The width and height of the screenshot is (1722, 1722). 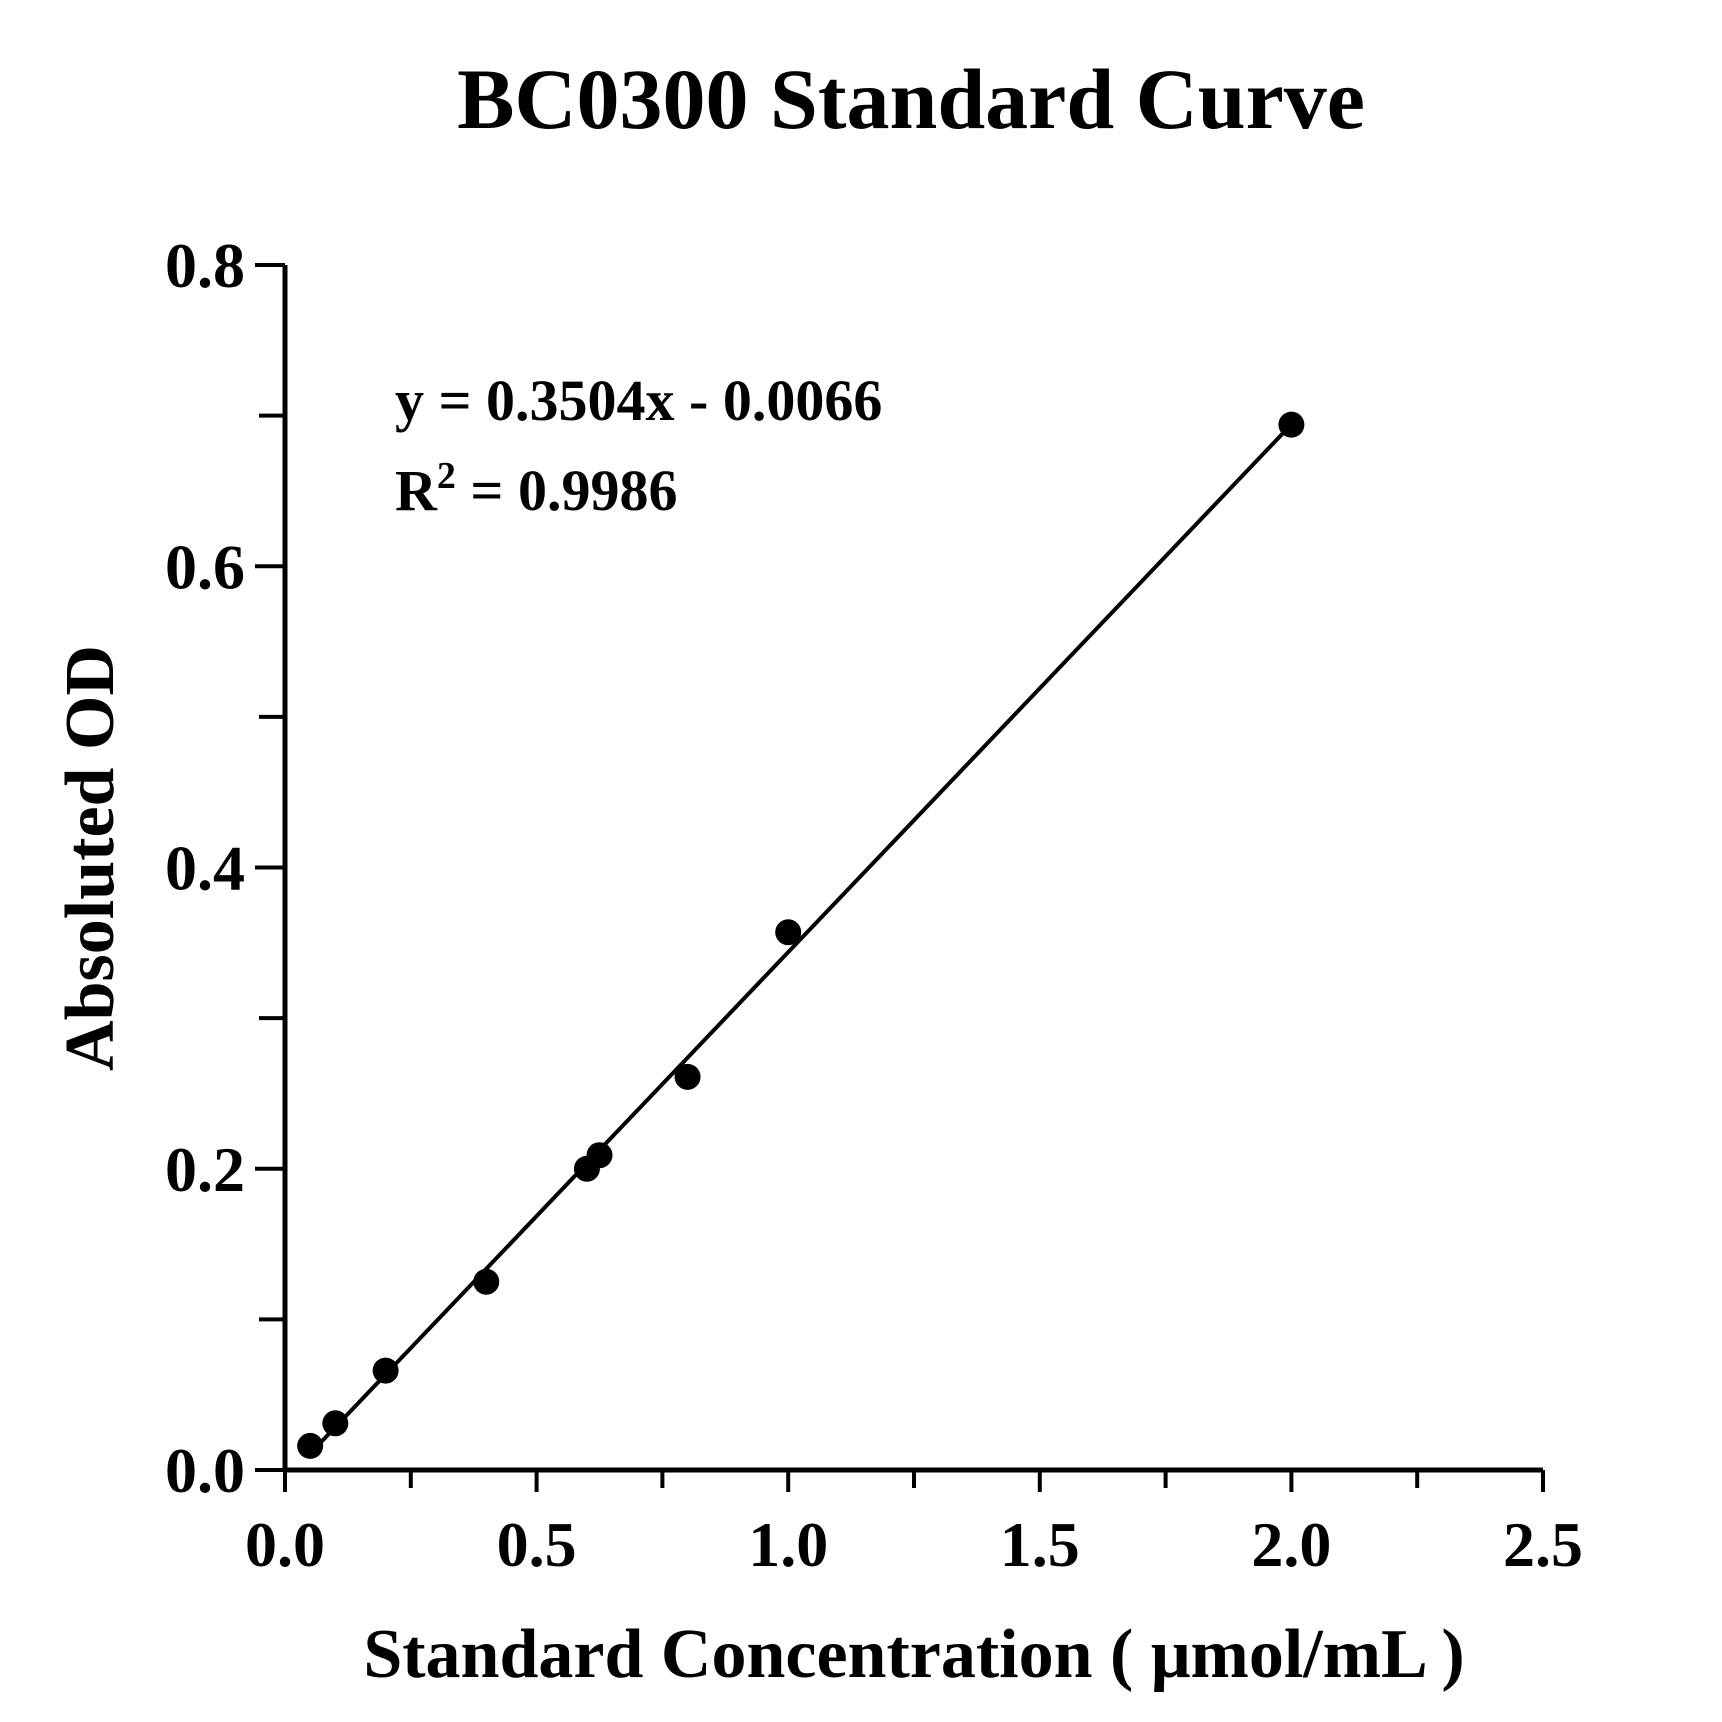 I want to click on x-tick-label: 2.5, so click(x=1543, y=1544).